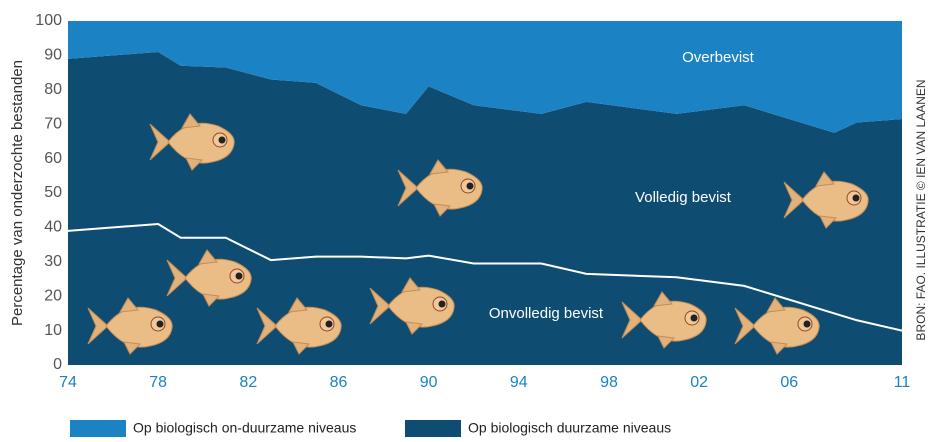  What do you see at coordinates (53, 158) in the screenshot?
I see `y-tick-label: 60` at bounding box center [53, 158].